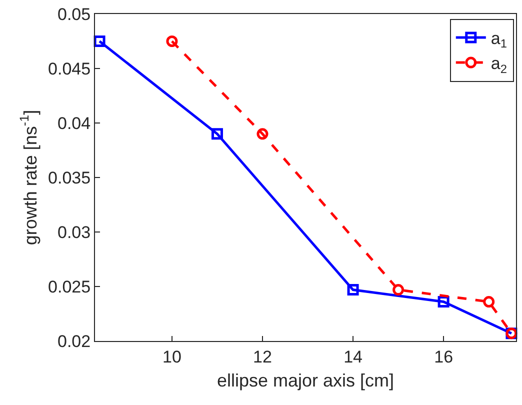 The height and width of the screenshot is (405, 522). Describe the element at coordinates (499, 40) in the screenshot. I see `legend-label: a$_{1}$` at that location.